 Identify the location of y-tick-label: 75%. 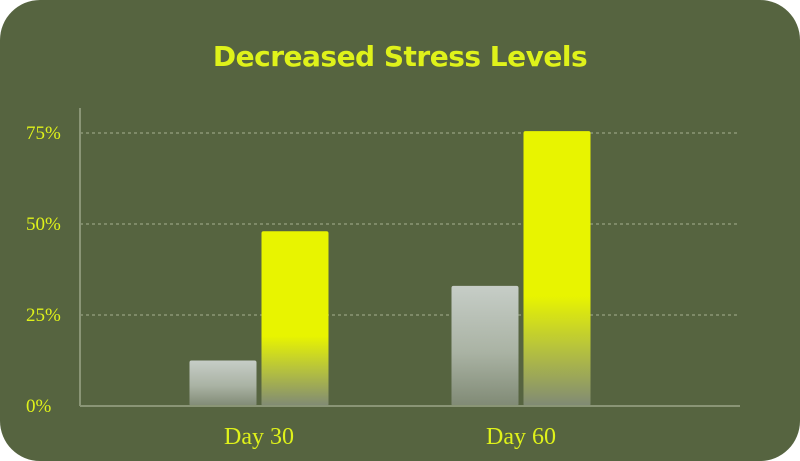
(43, 133).